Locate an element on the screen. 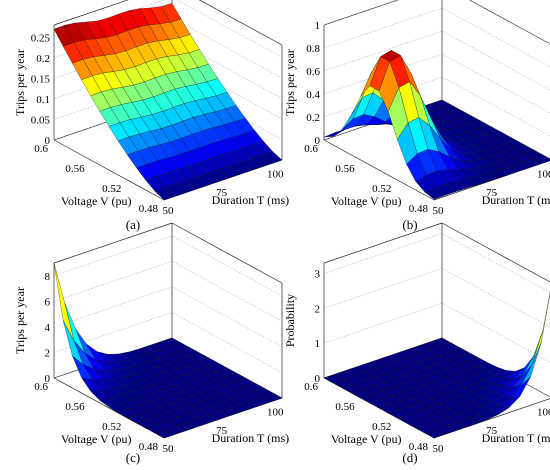 The image size is (550, 470). z-tick-label: 4 is located at coordinates (48, 328).